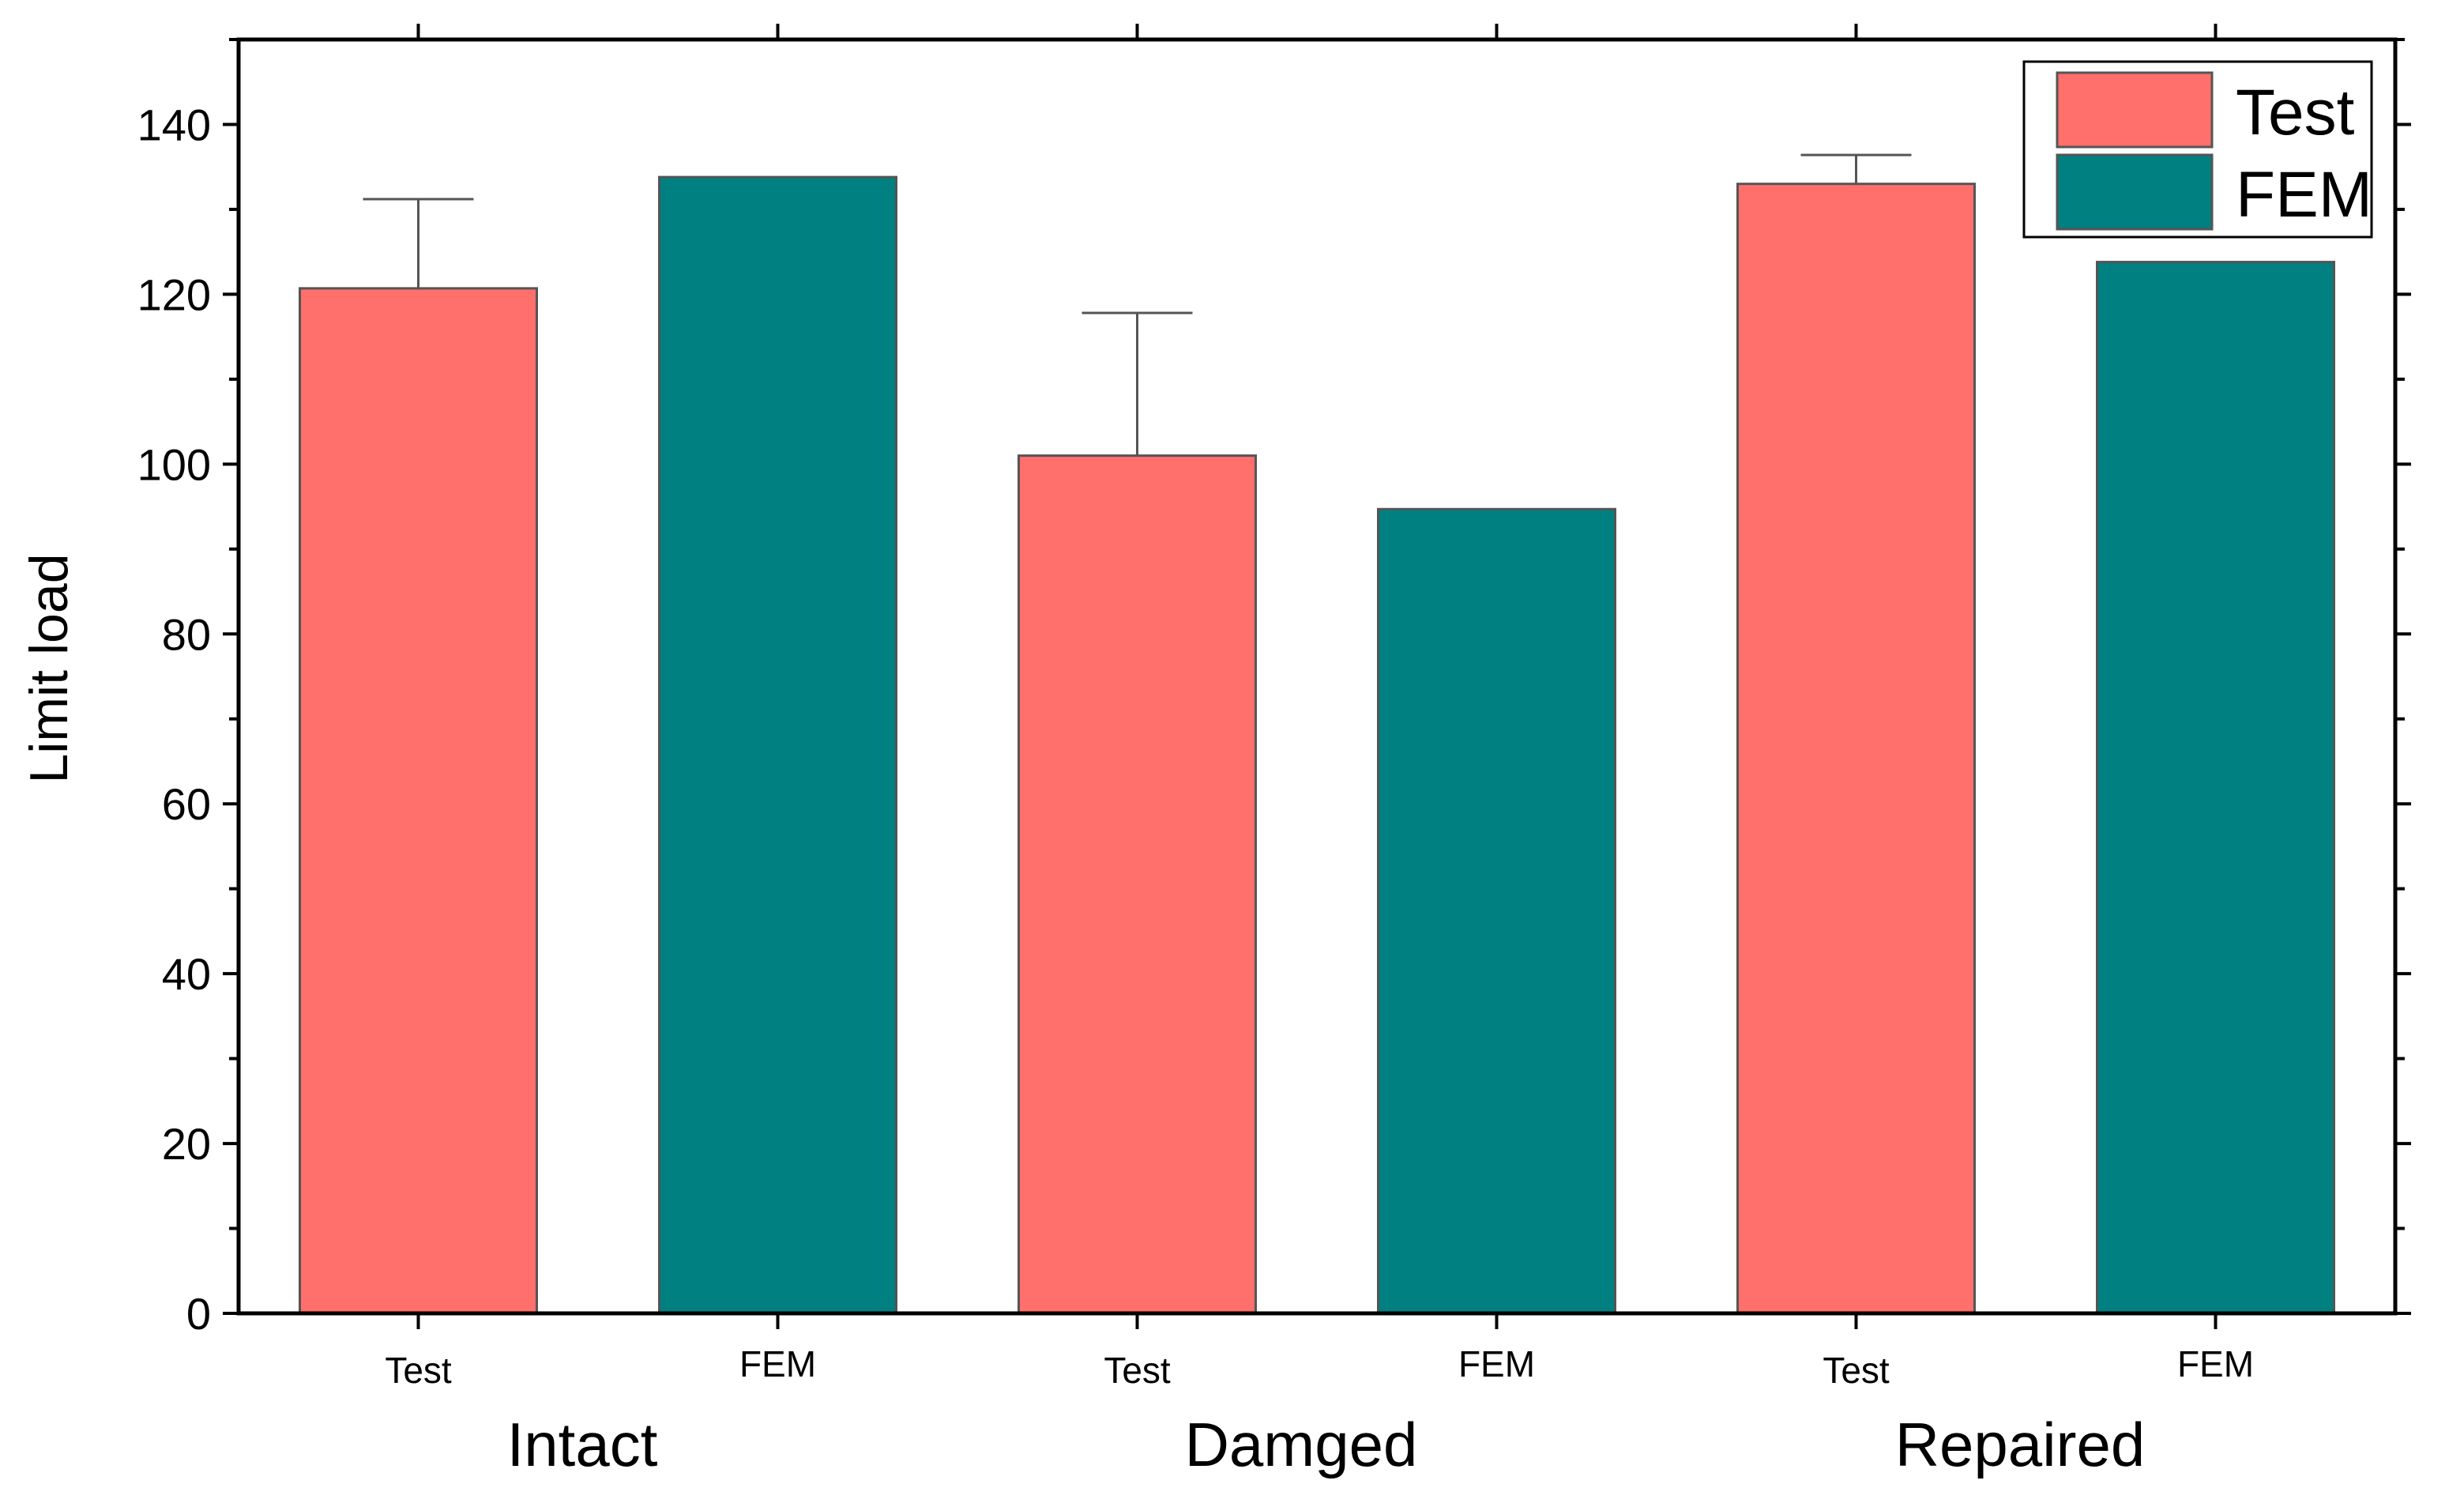  I want to click on ytick-label: 80, so click(186, 634).